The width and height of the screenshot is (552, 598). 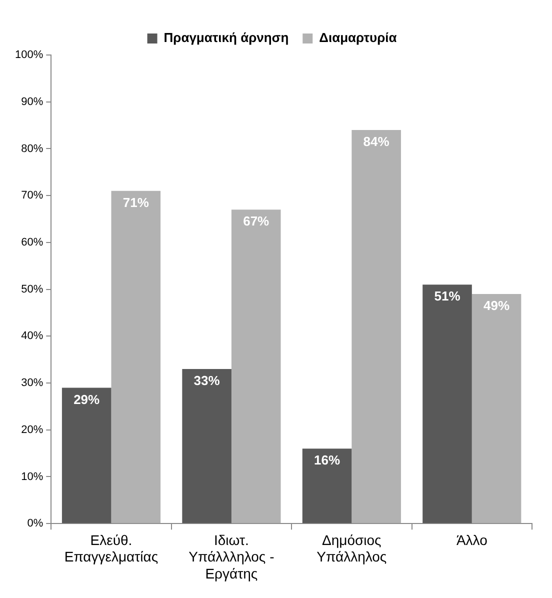 What do you see at coordinates (207, 380) in the screenshot?
I see `data-label: 33%` at bounding box center [207, 380].